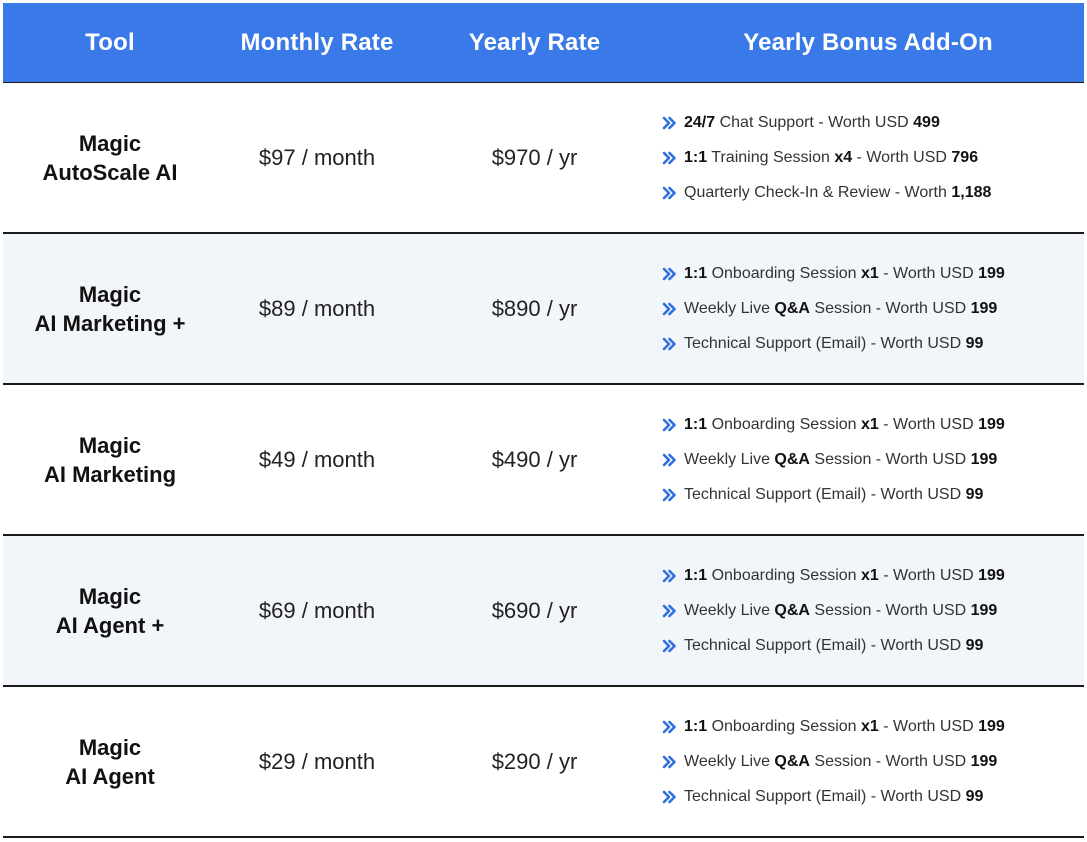 Image resolution: width=1087 pixels, height=842 pixels. What do you see at coordinates (534, 42) in the screenshot?
I see `header-yearly-rate: Yearly Rate` at bounding box center [534, 42].